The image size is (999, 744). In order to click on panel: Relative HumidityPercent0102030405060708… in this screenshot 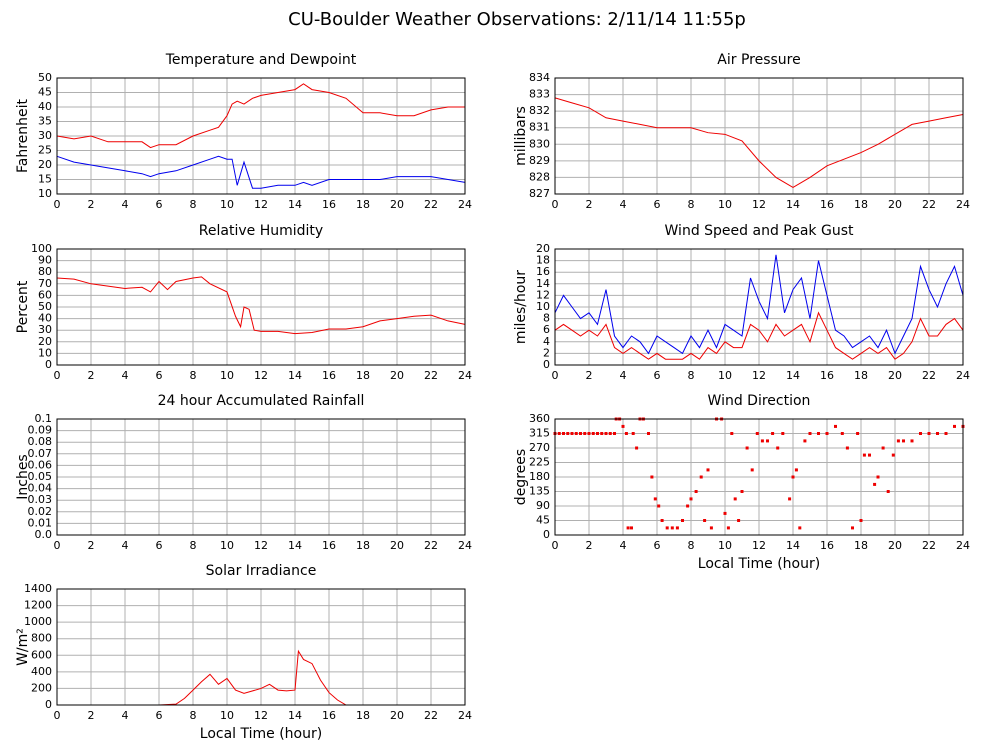, I will do `click(243, 302)`.